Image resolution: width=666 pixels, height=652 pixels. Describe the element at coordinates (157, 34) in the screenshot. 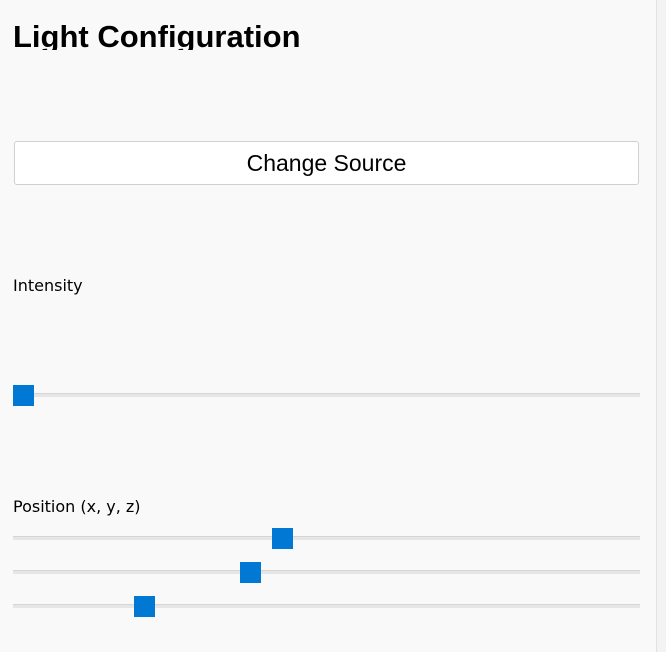

I see `page-title: Light Configuration` at that location.